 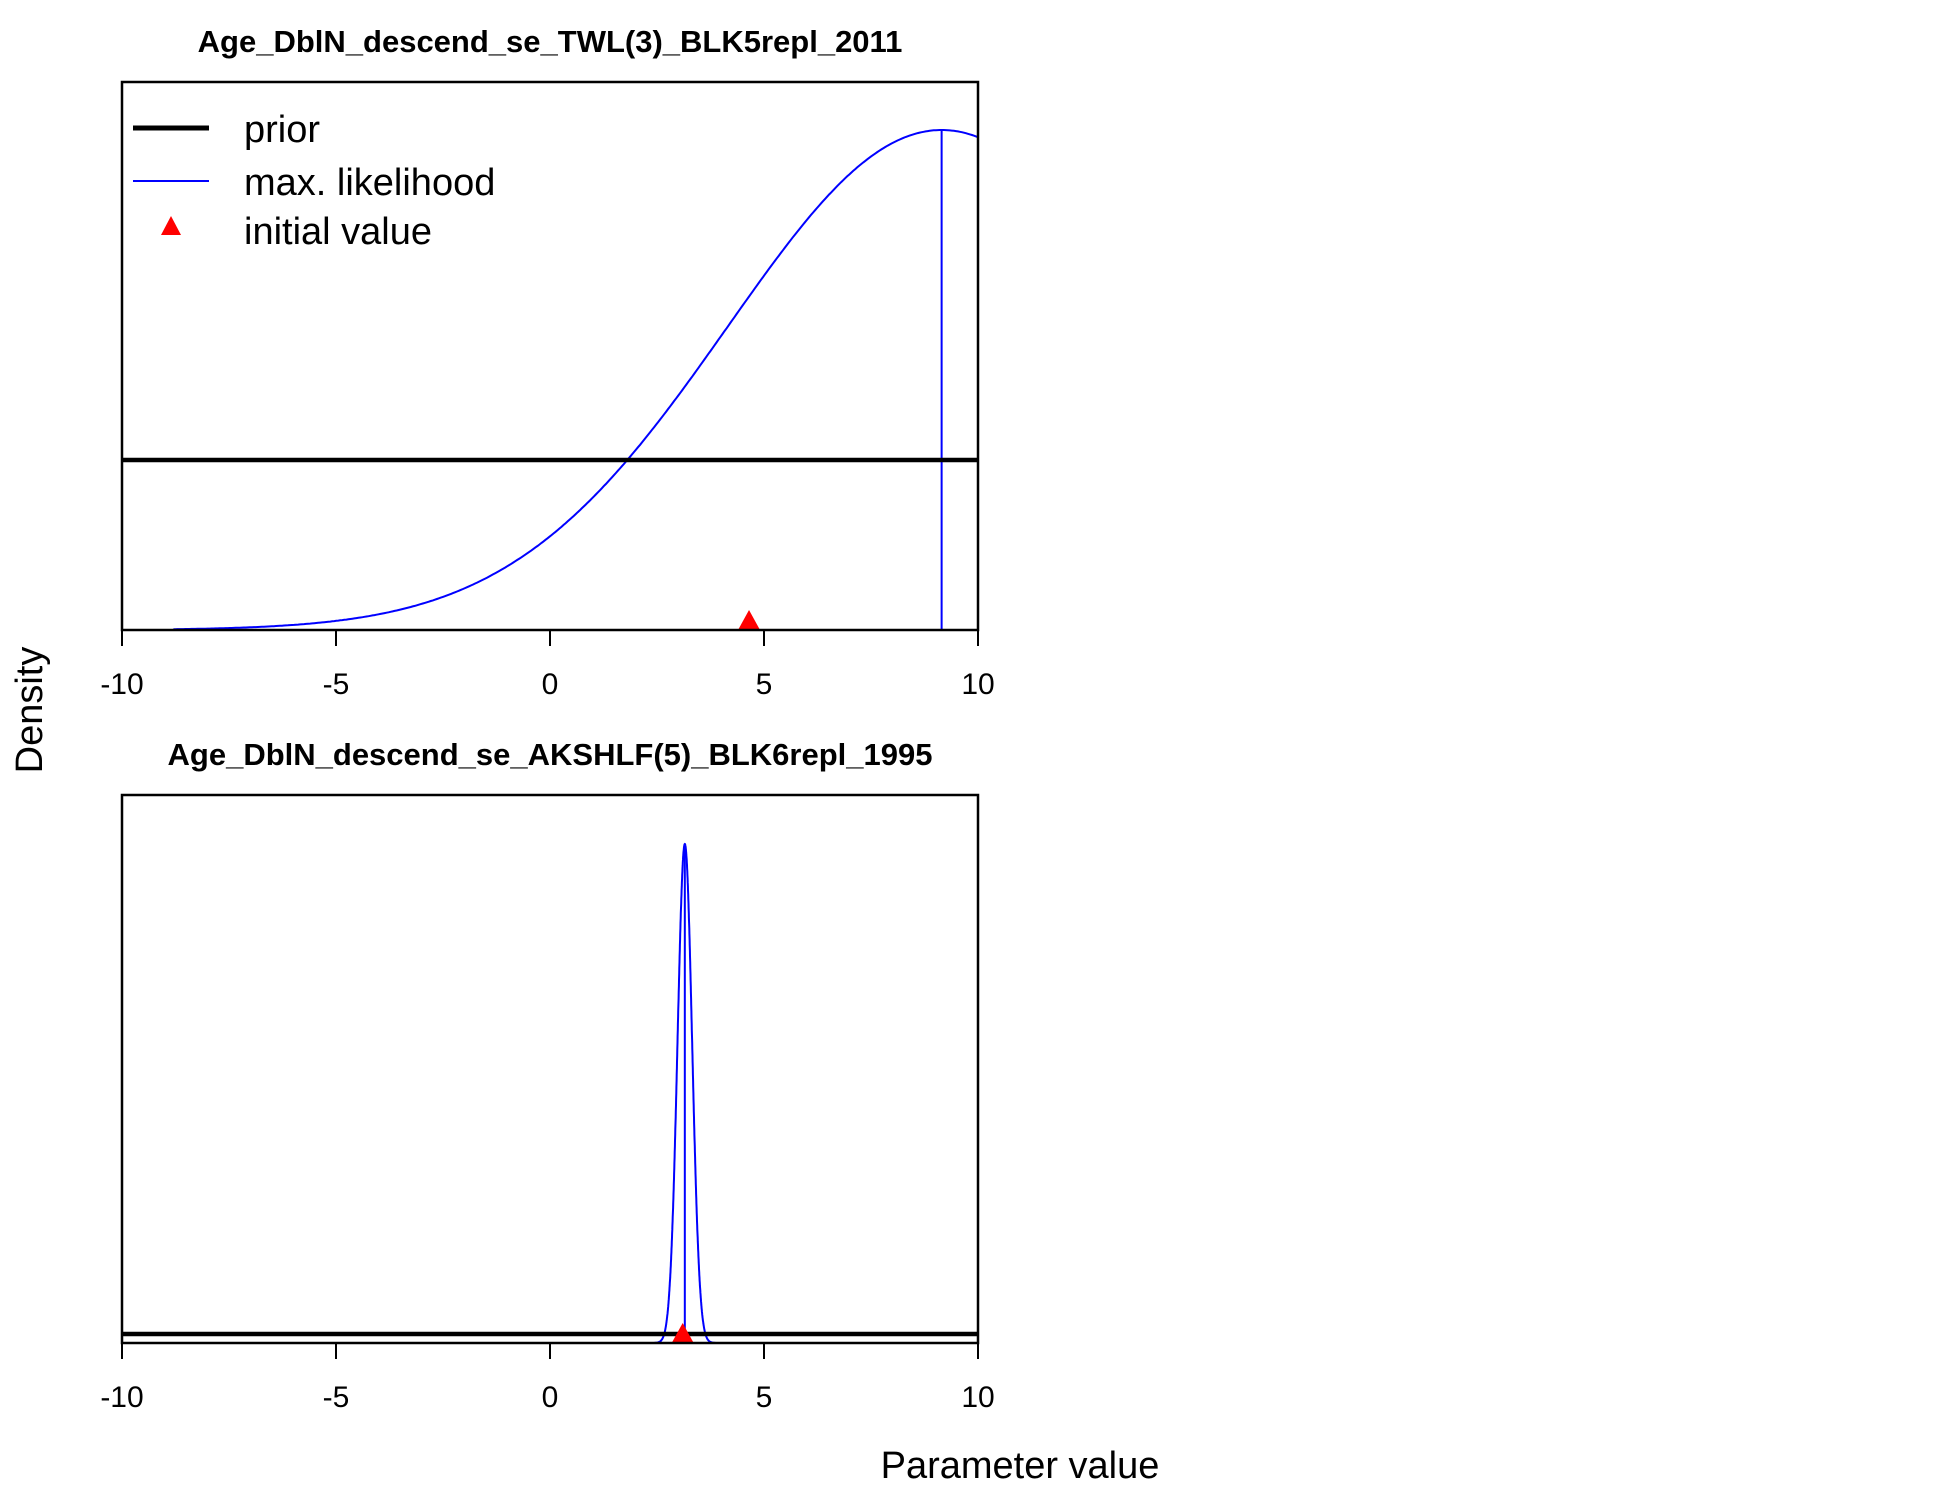 I want to click on panel-1-title: Age_DblN_descend_se_TWL(3)_BLK5repl_2011, so click(x=550, y=41).